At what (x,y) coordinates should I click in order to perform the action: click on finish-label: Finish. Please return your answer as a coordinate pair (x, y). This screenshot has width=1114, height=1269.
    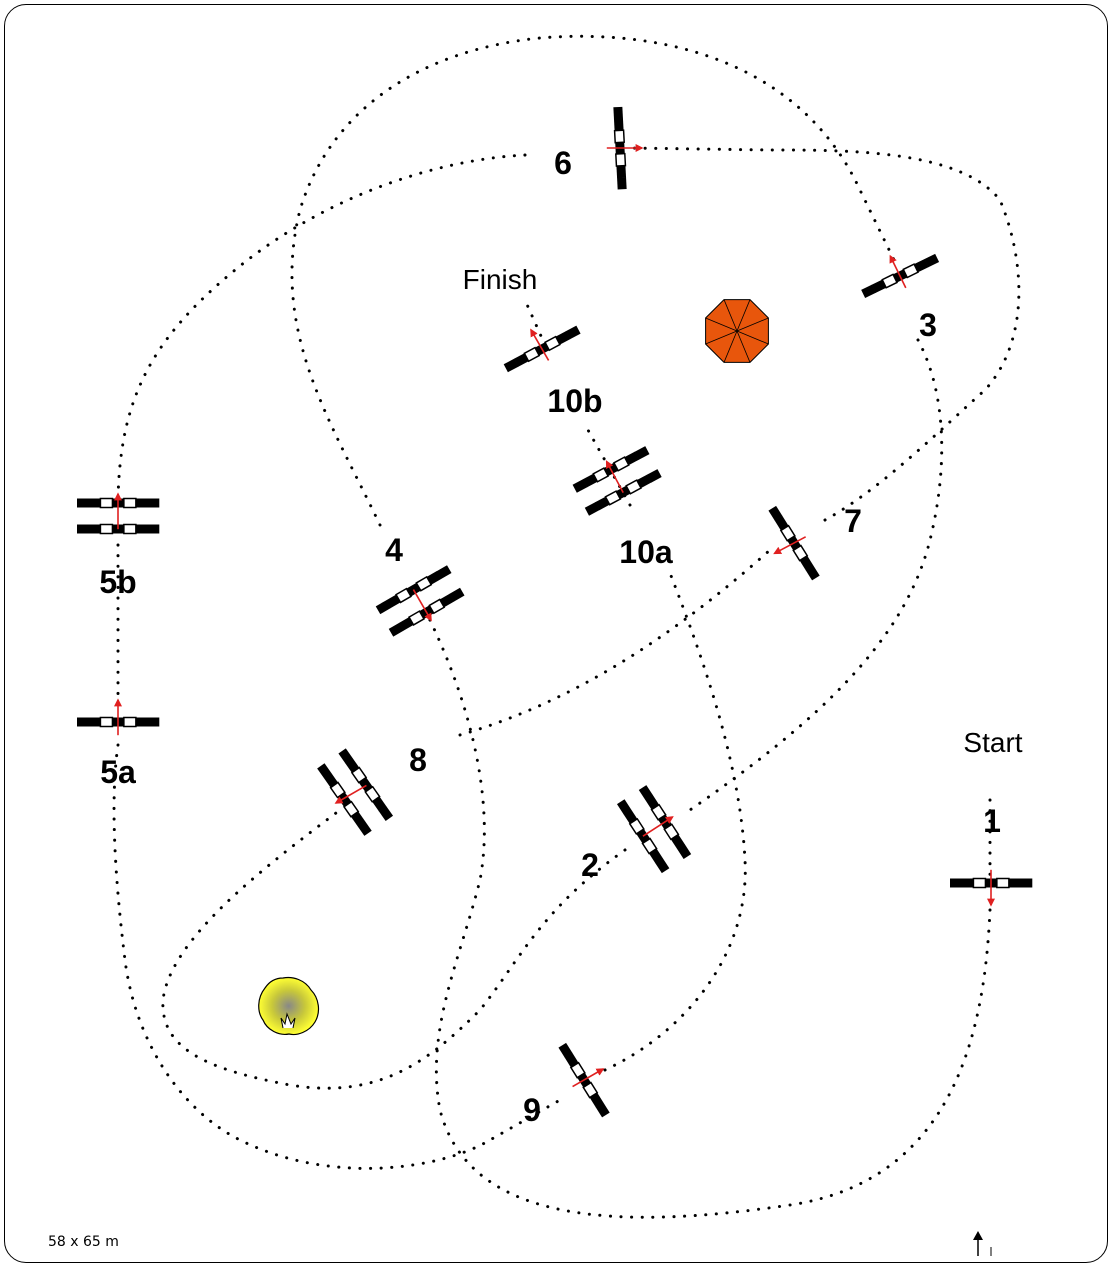
    Looking at the image, I should click on (500, 279).